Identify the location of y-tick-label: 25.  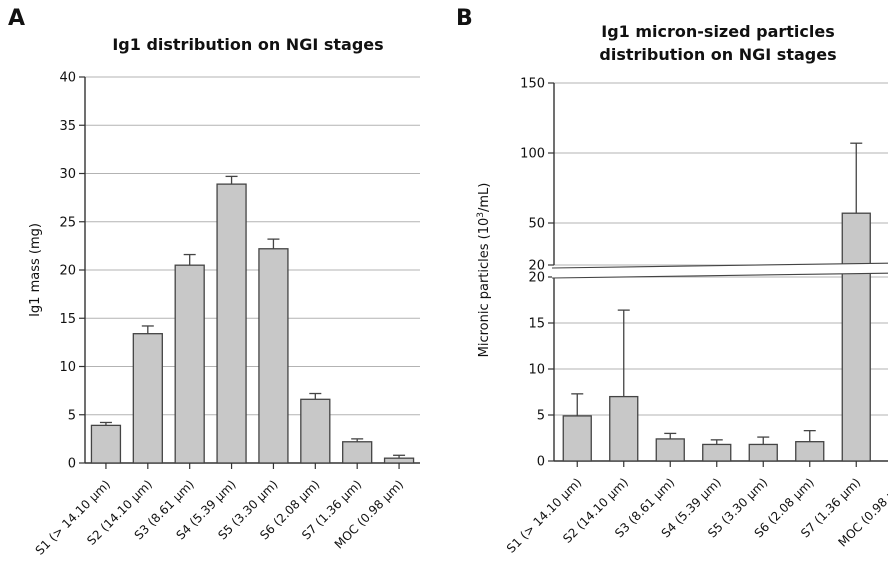
(67, 222).